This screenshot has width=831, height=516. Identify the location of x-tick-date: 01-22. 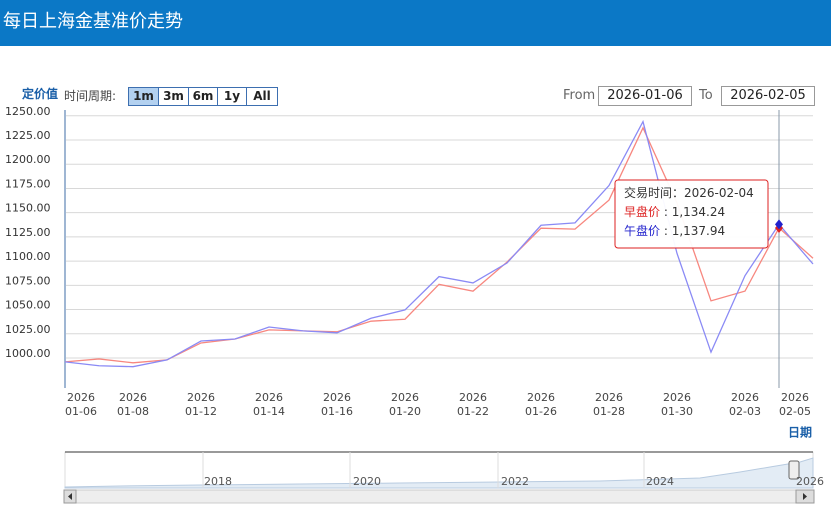
(473, 411).